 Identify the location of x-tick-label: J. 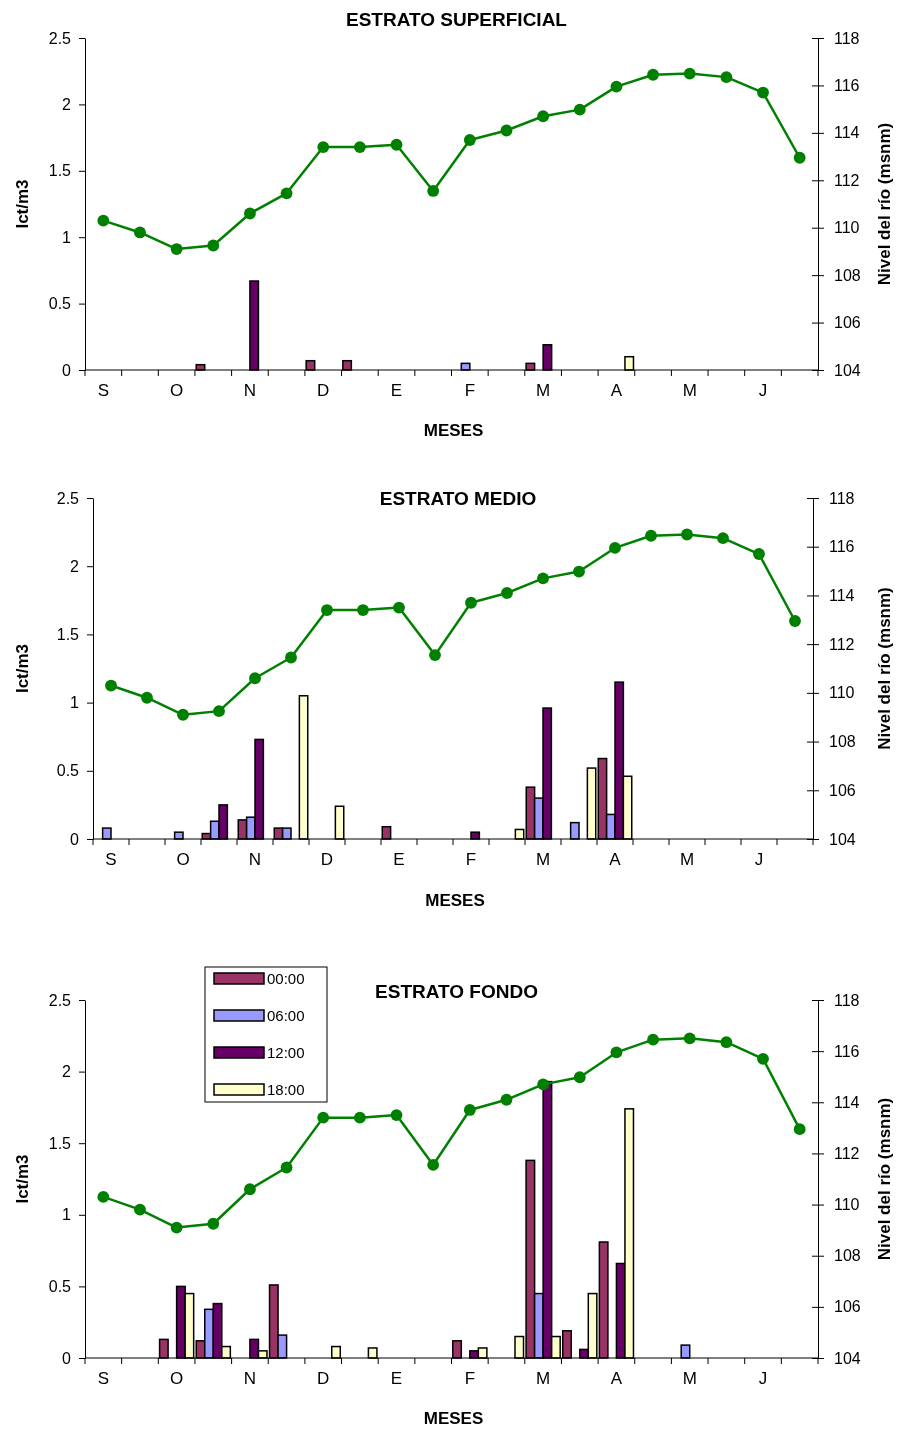
(759, 860).